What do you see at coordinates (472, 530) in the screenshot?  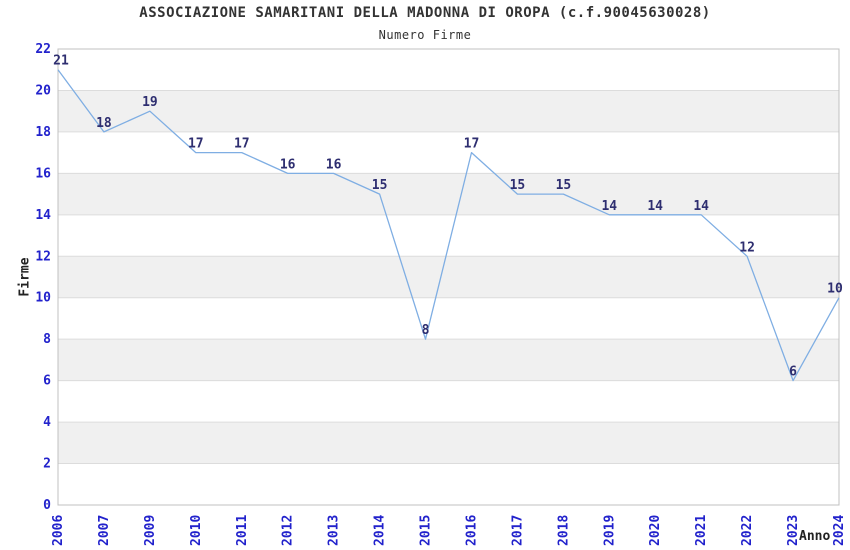 I see `x-tick-label: 2016` at bounding box center [472, 530].